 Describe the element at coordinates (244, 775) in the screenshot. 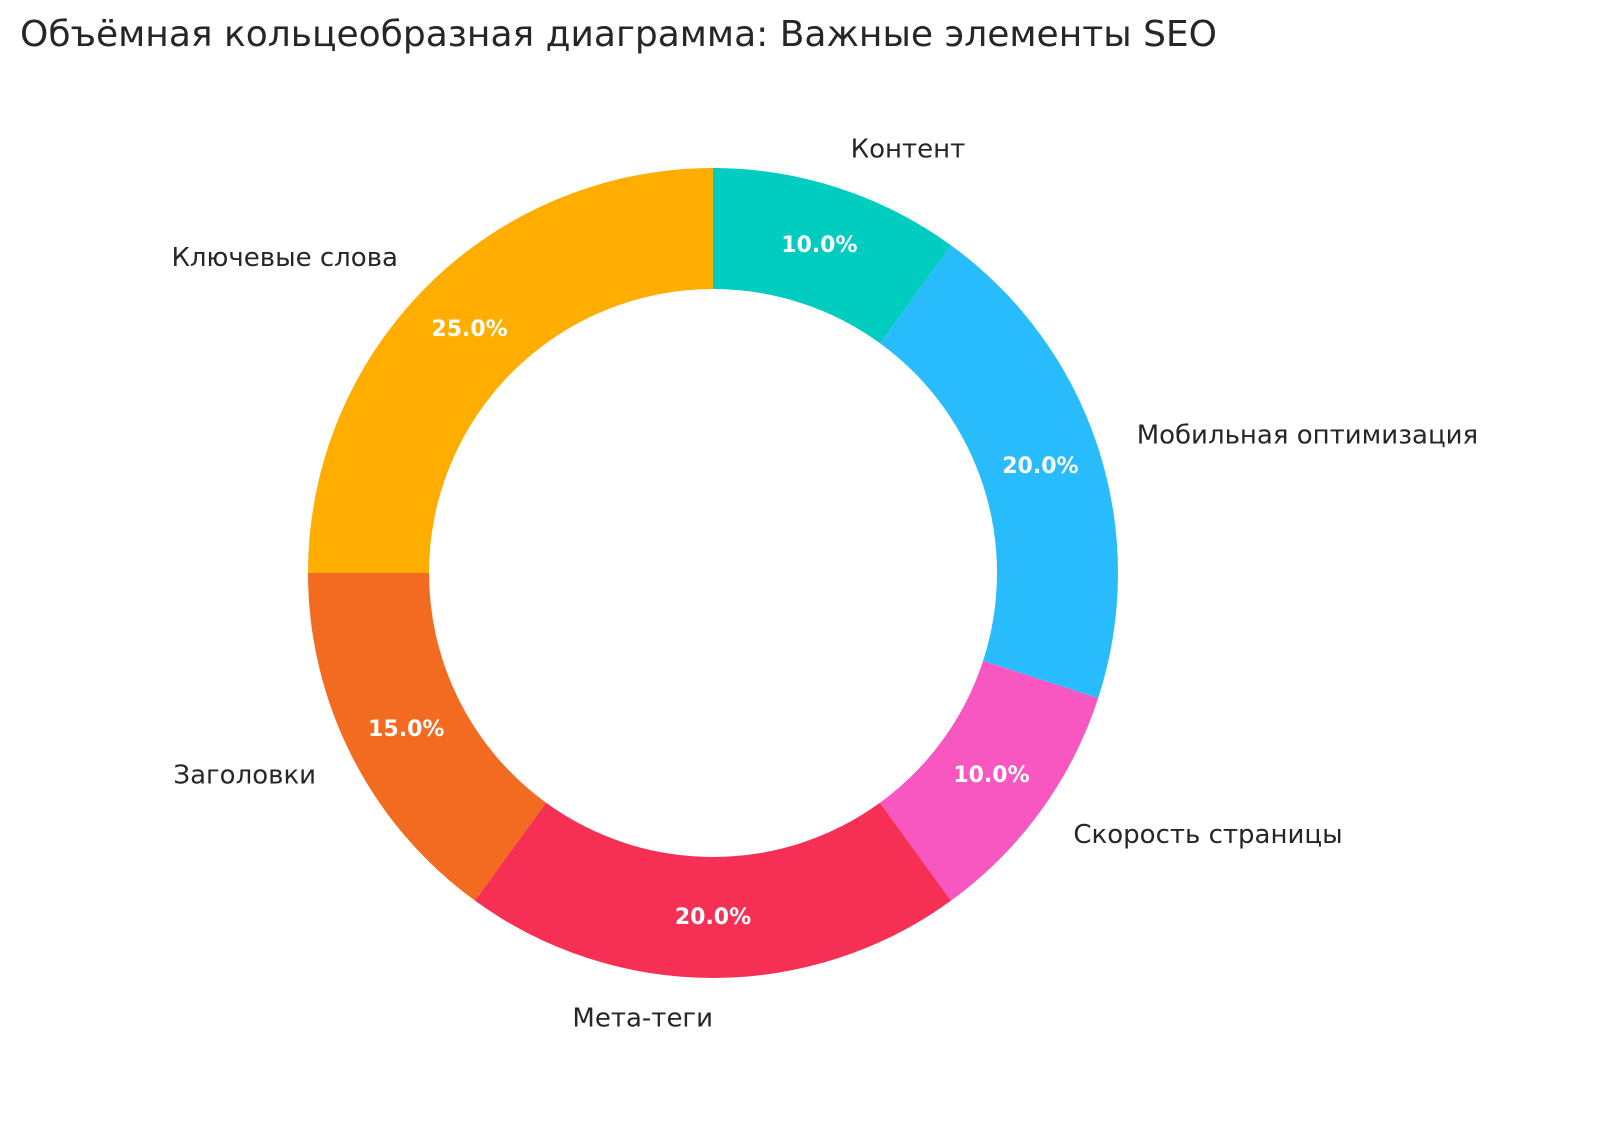

I see `slice-label: Заголовки` at that location.